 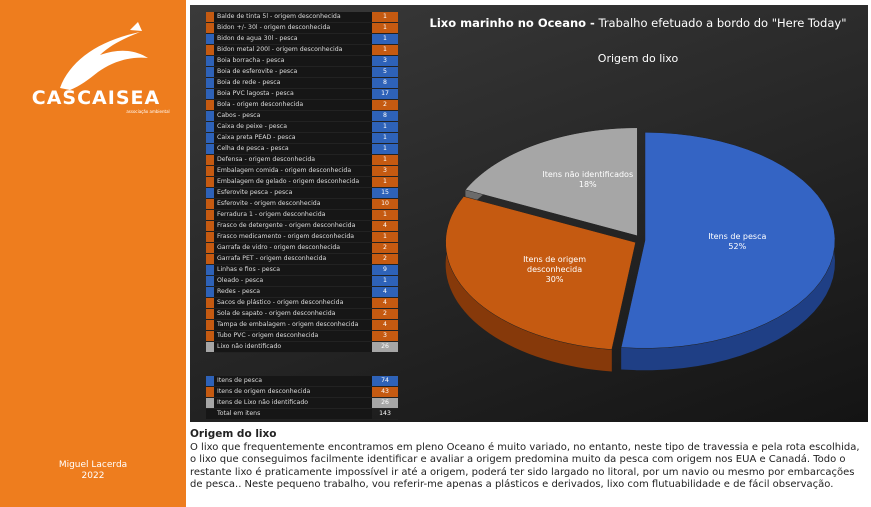 What do you see at coordinates (302, 50) in the screenshot?
I see `table-row: Bidon metal 200l - origem desconhecida 1` at bounding box center [302, 50].